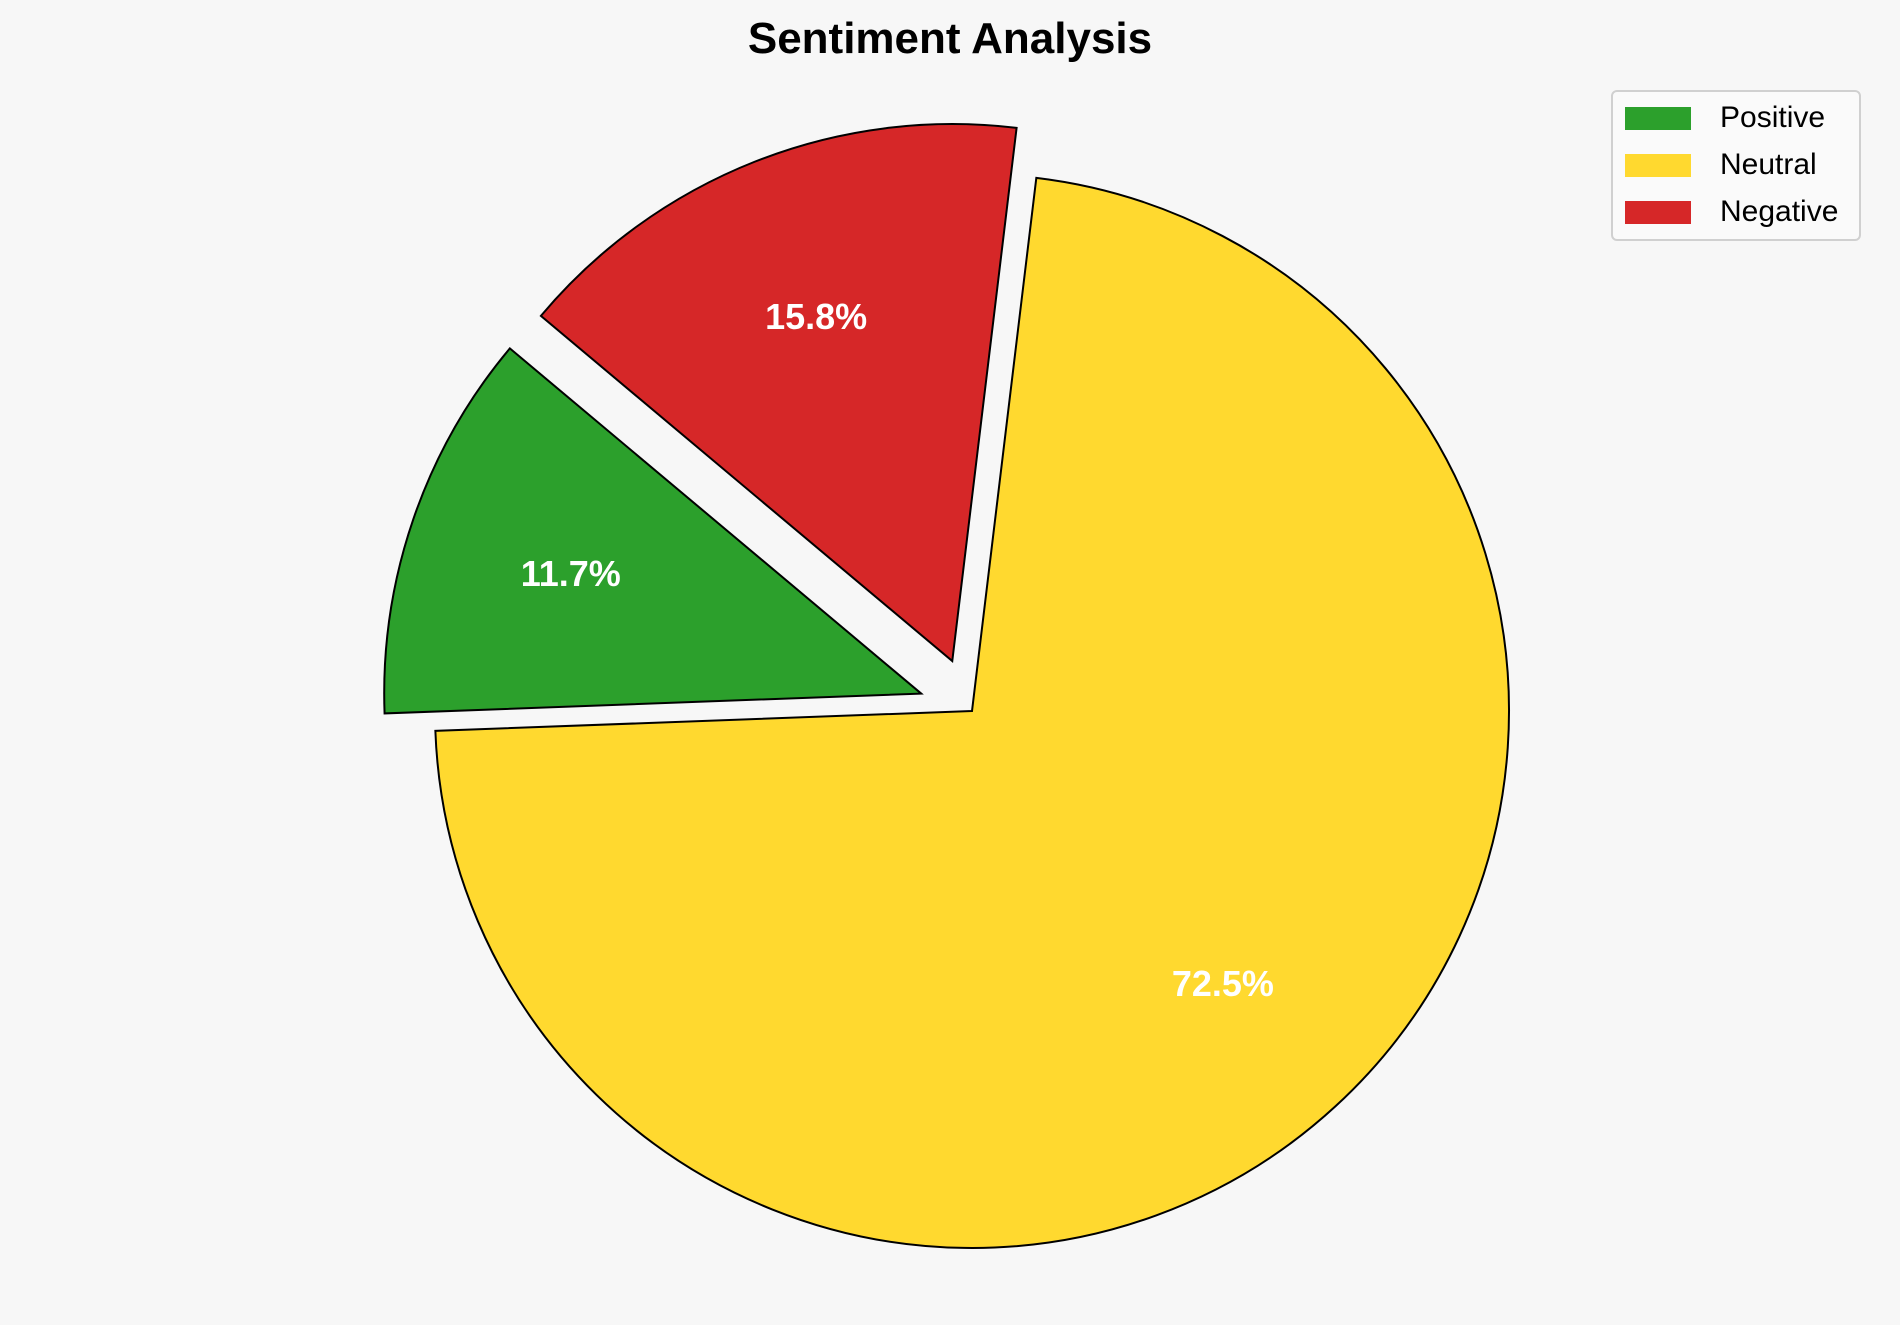 Image resolution: width=1900 pixels, height=1325 pixels. I want to click on pie-label-neutral: 72.5%, so click(1223, 983).